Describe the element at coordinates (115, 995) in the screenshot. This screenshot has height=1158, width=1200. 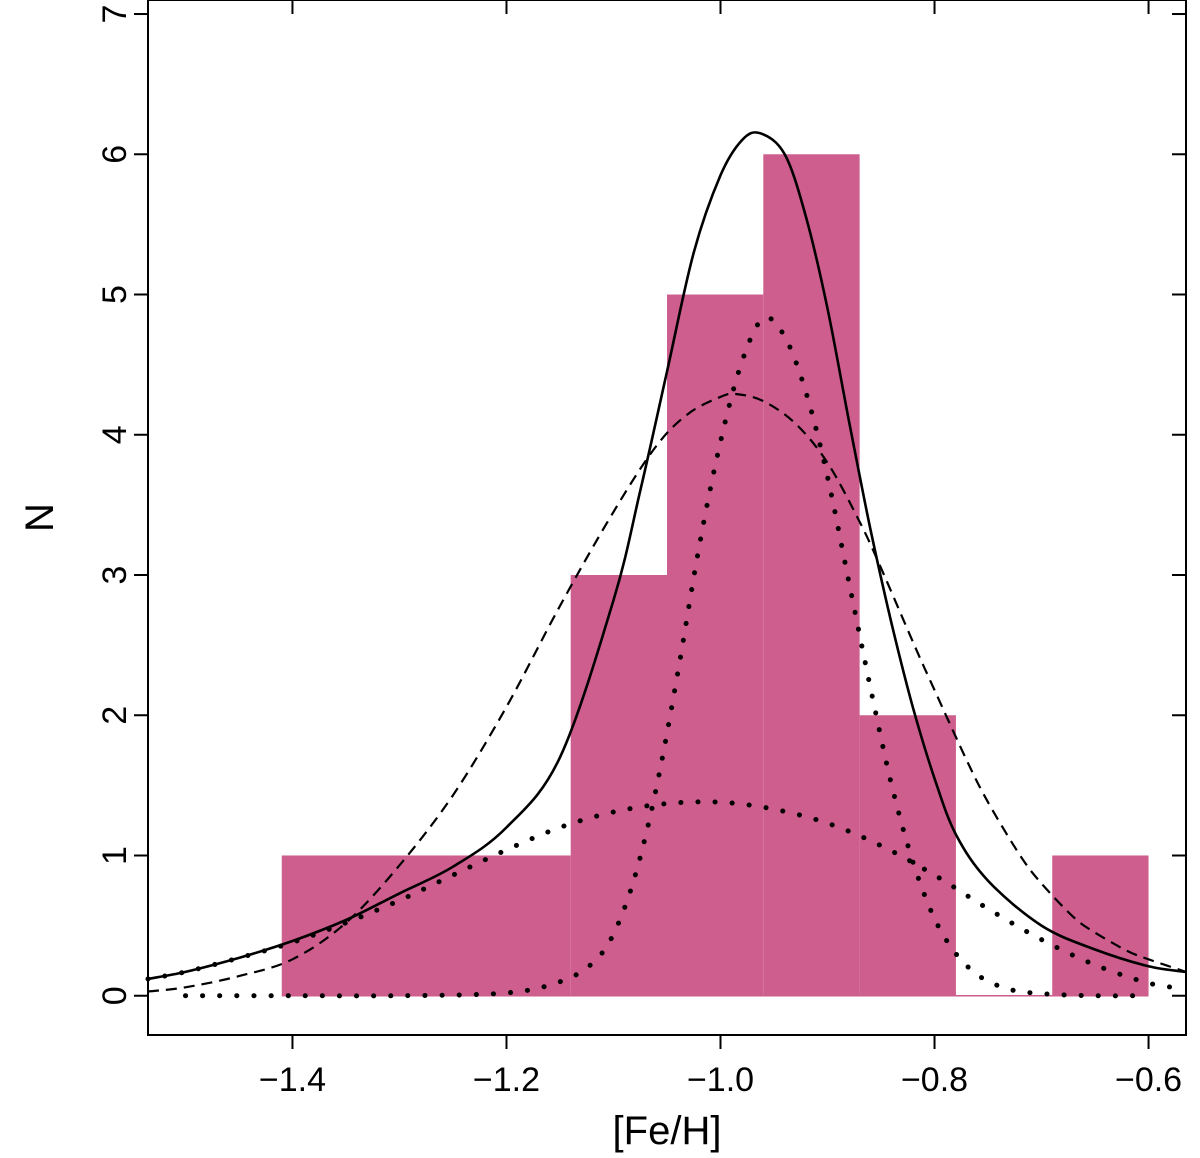
I see `y-tick-label: 0` at that location.